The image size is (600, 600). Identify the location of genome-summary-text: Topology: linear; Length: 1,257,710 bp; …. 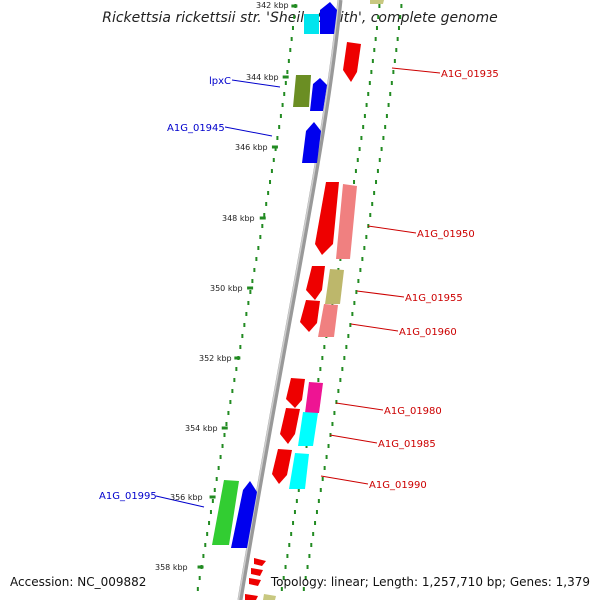
(430, 582).